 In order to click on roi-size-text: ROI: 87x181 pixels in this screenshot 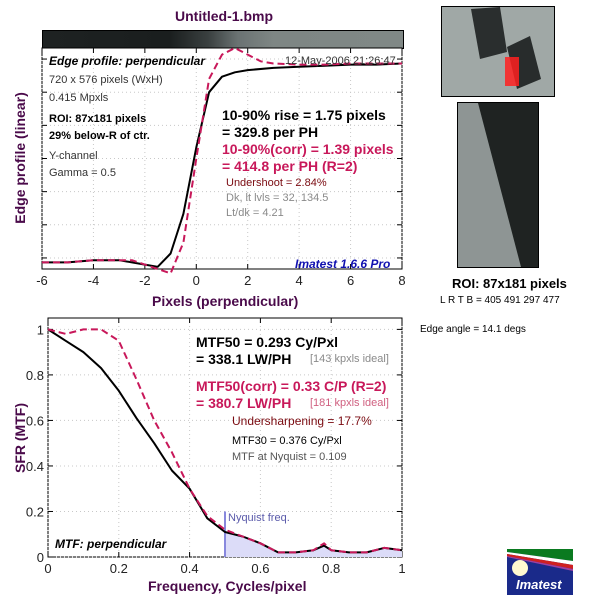, I will do `click(98, 119)`.